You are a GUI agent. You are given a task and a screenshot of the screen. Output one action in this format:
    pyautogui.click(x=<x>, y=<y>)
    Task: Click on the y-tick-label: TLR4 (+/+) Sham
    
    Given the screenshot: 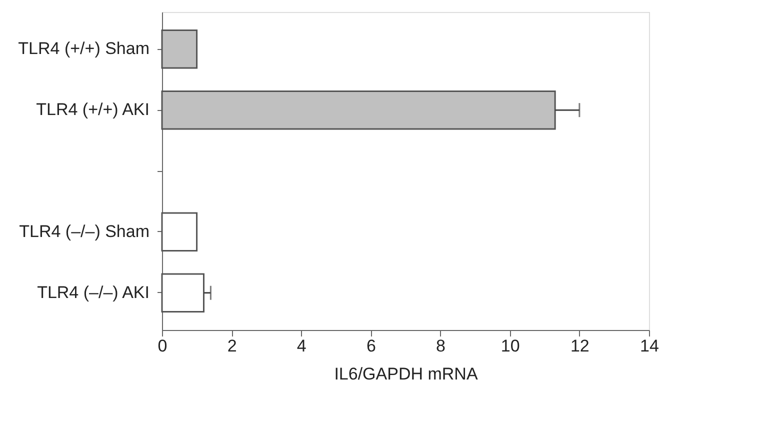 What is the action you would take?
    pyautogui.click(x=84, y=48)
    